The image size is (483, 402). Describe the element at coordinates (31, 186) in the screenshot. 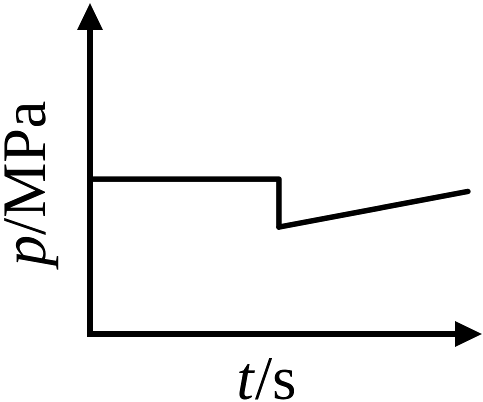

I see `y-axis-title: p/MPa` at that location.